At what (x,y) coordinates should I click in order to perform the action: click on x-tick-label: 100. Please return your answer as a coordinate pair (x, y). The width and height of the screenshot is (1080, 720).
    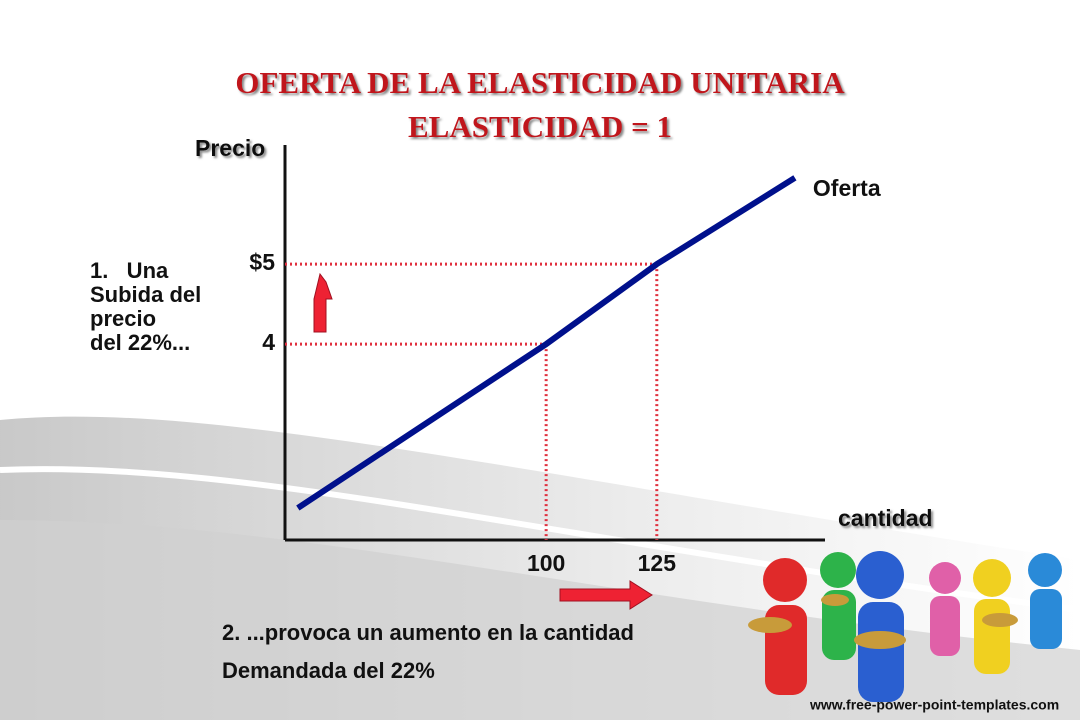
    Looking at the image, I should click on (546, 563).